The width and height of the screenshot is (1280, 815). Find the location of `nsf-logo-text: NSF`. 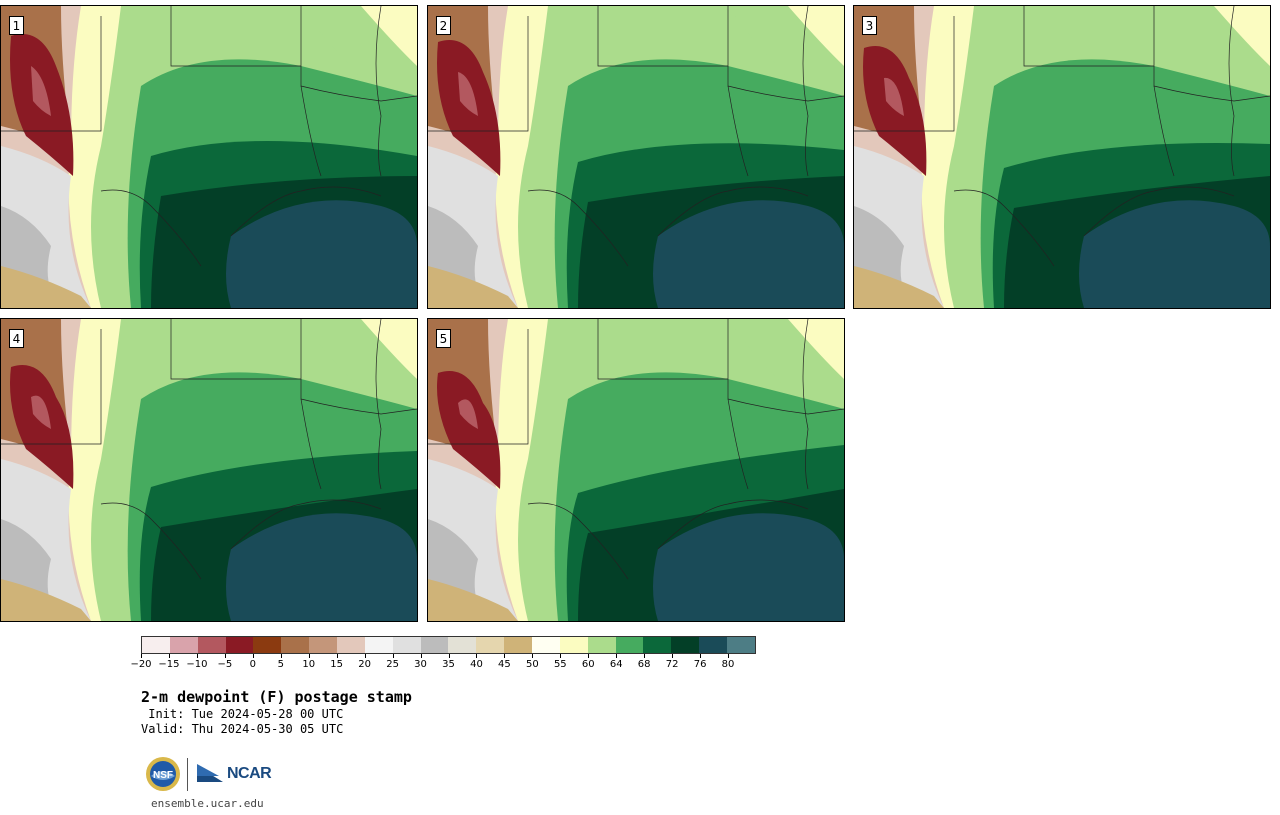

nsf-logo-text: NSF is located at coordinates (163, 775).